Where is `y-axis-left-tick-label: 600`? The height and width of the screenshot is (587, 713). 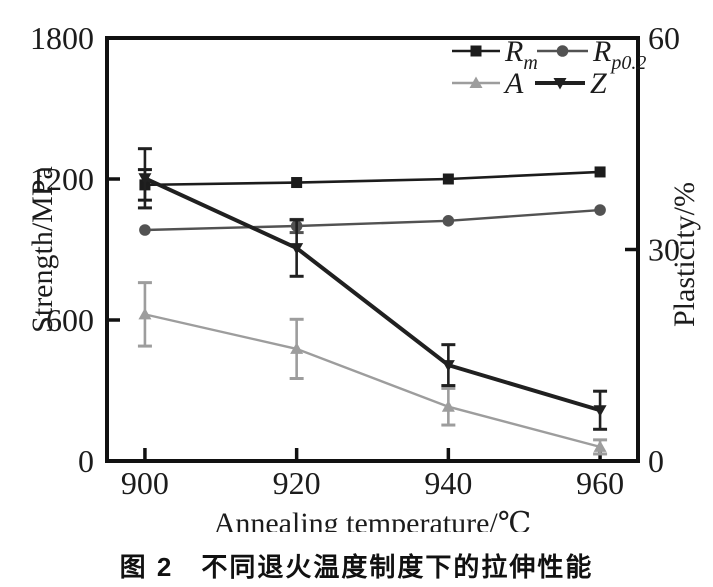
y-axis-left-tick-label: 600 is located at coordinates (70, 320).